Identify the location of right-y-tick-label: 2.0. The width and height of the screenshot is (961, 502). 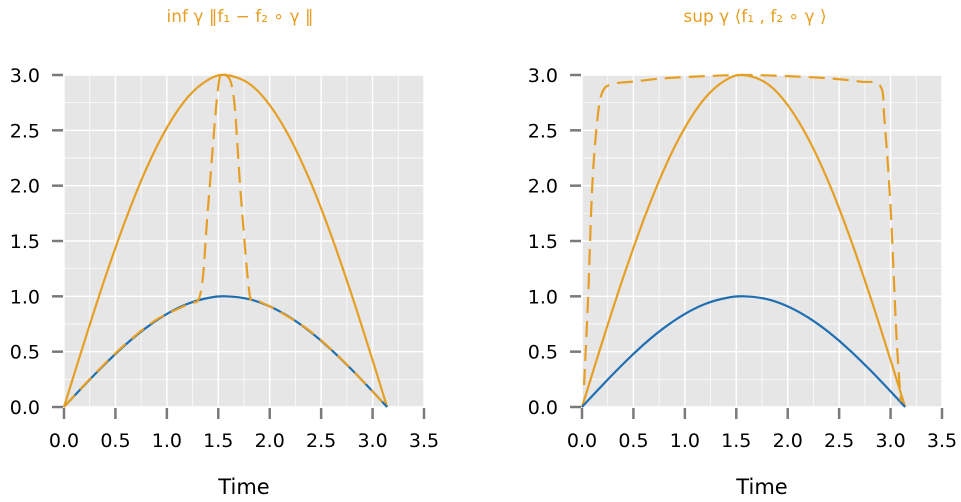
(543, 187).